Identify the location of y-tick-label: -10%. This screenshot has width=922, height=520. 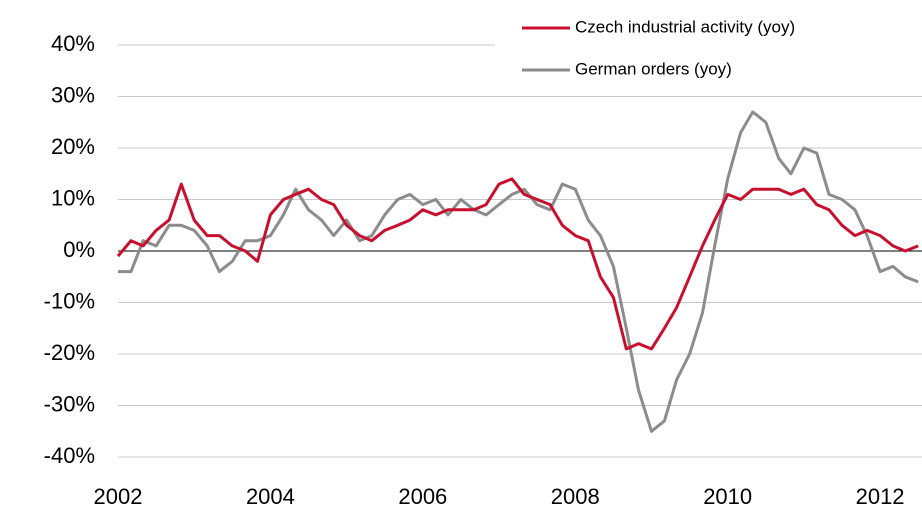
(69, 300).